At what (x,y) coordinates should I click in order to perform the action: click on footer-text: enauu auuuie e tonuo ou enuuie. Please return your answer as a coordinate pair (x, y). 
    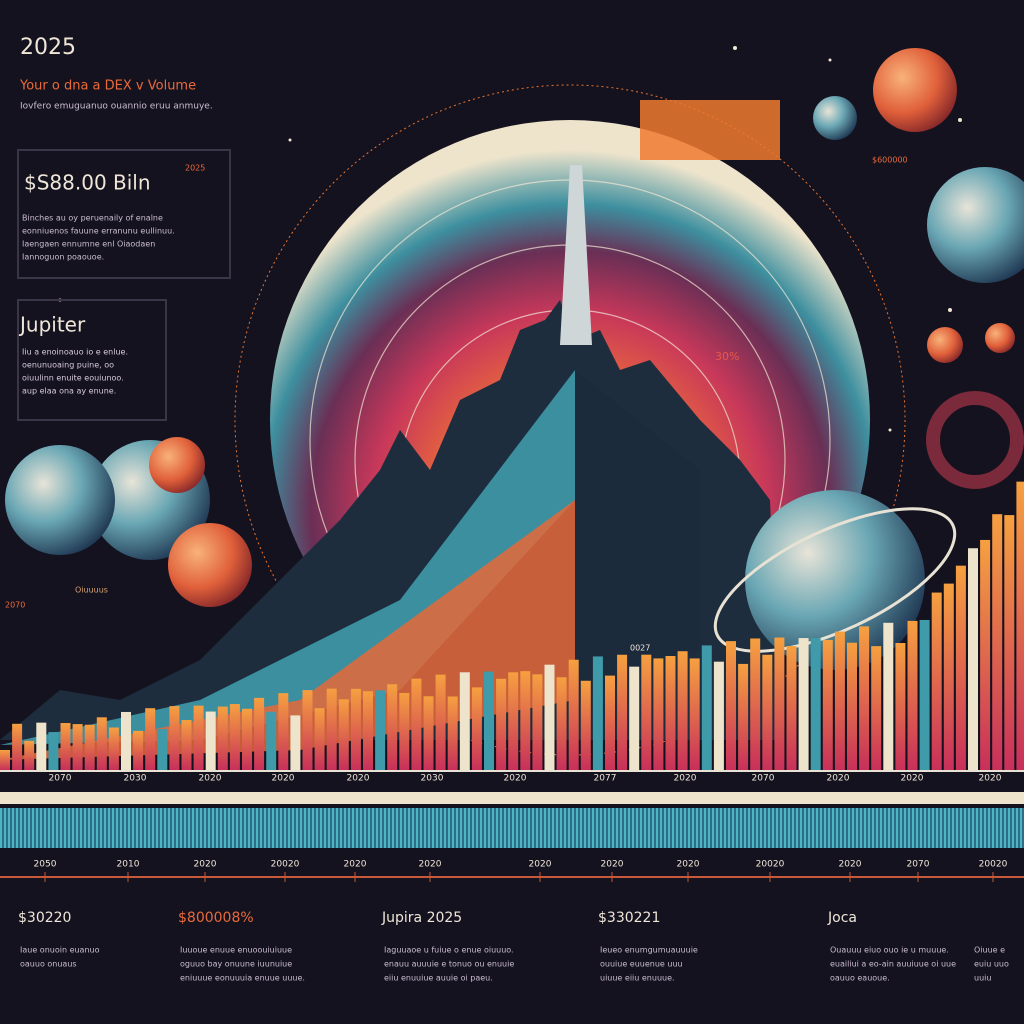
    Looking at the image, I should click on (449, 964).